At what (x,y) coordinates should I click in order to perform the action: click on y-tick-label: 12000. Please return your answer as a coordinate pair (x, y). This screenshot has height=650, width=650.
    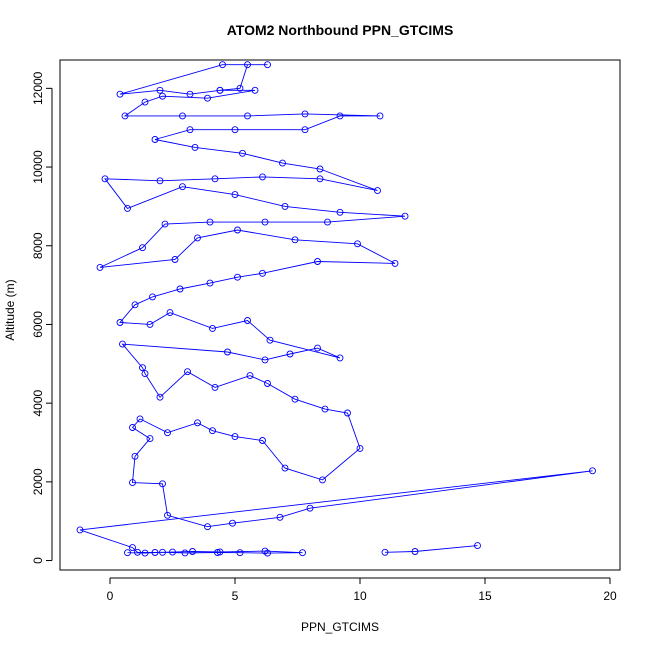
    Looking at the image, I should click on (38, 88).